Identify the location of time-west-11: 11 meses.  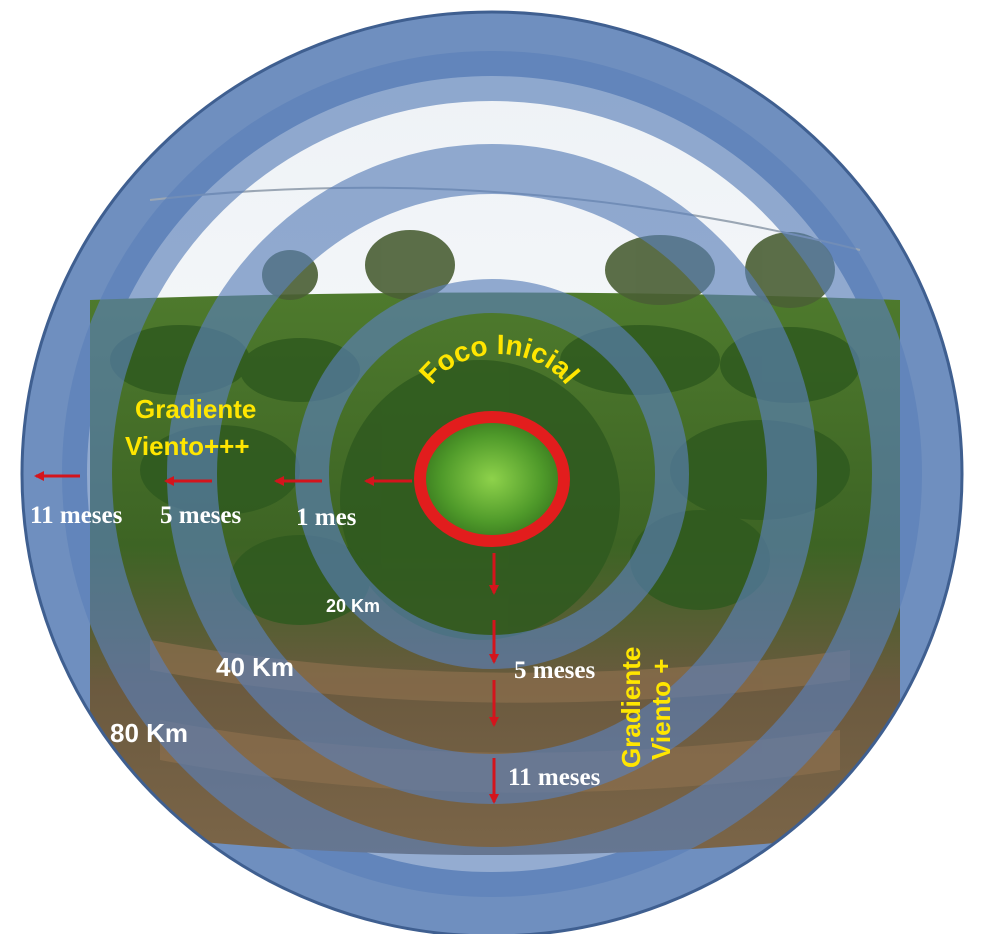
(76, 515).